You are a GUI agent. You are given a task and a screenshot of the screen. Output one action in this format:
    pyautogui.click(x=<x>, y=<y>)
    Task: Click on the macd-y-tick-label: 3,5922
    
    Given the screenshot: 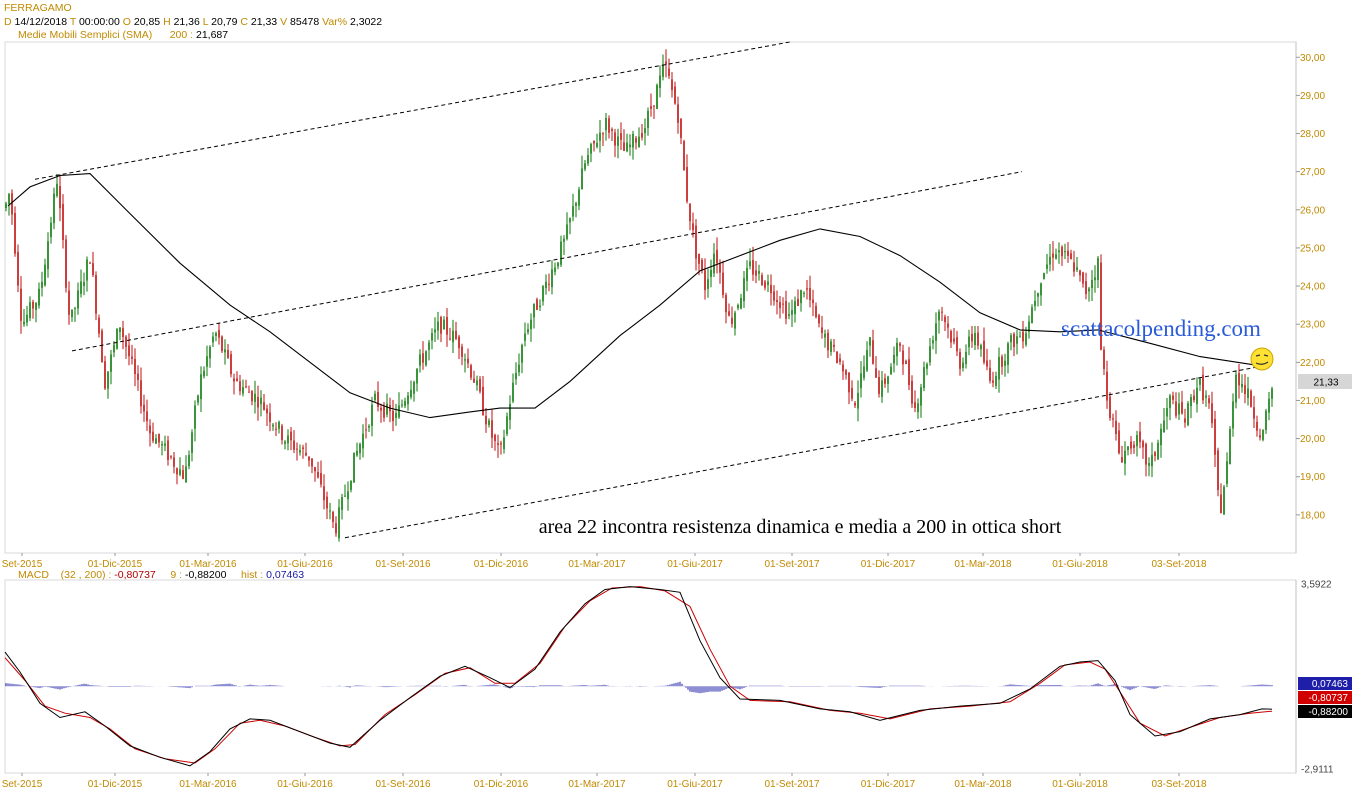 What is the action you would take?
    pyautogui.click(x=1316, y=585)
    